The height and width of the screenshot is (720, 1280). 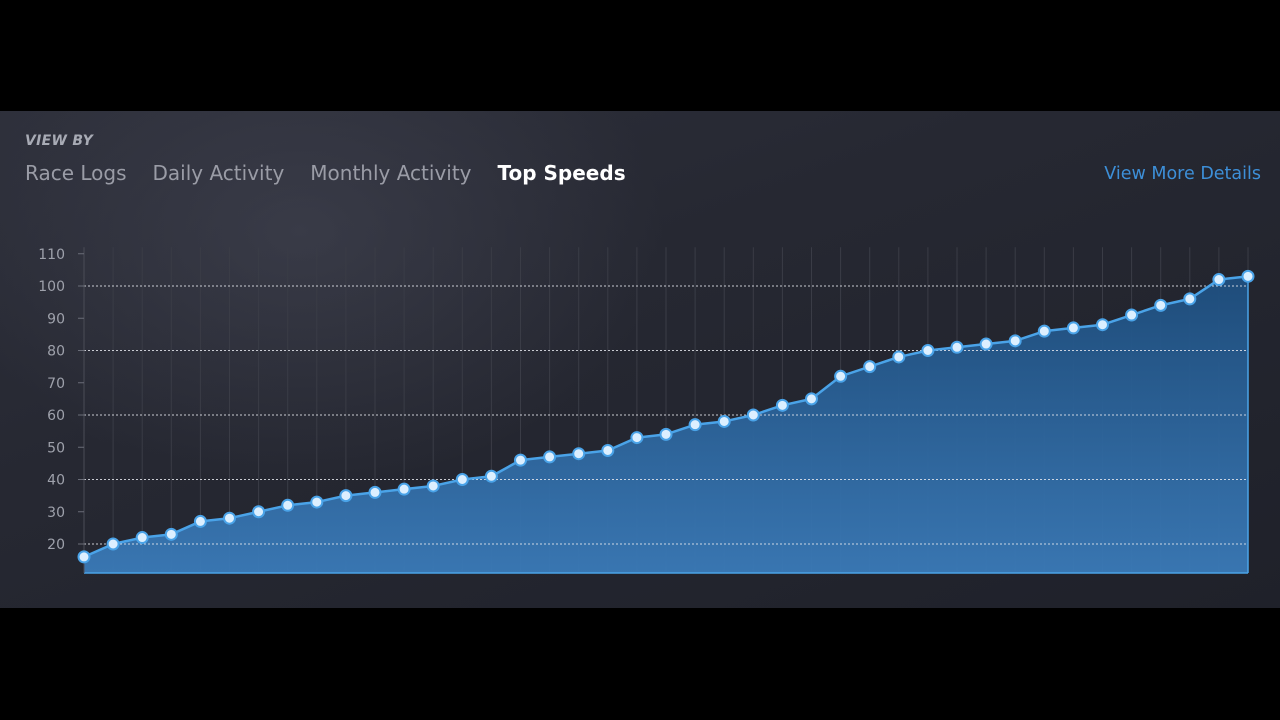 What do you see at coordinates (391, 173) in the screenshot?
I see `tab-monthly-activity: Monthly Activity` at bounding box center [391, 173].